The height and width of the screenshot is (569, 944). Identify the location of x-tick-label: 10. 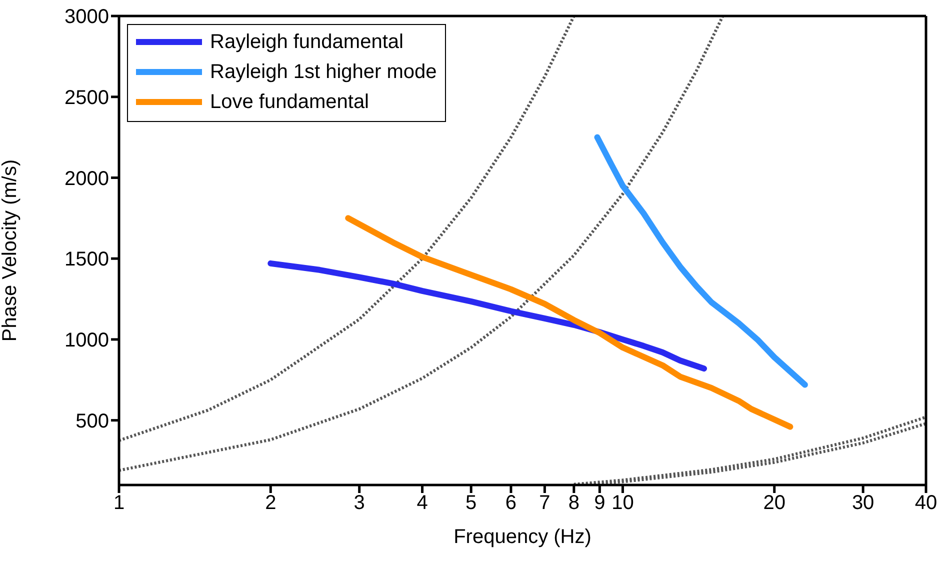
(623, 503).